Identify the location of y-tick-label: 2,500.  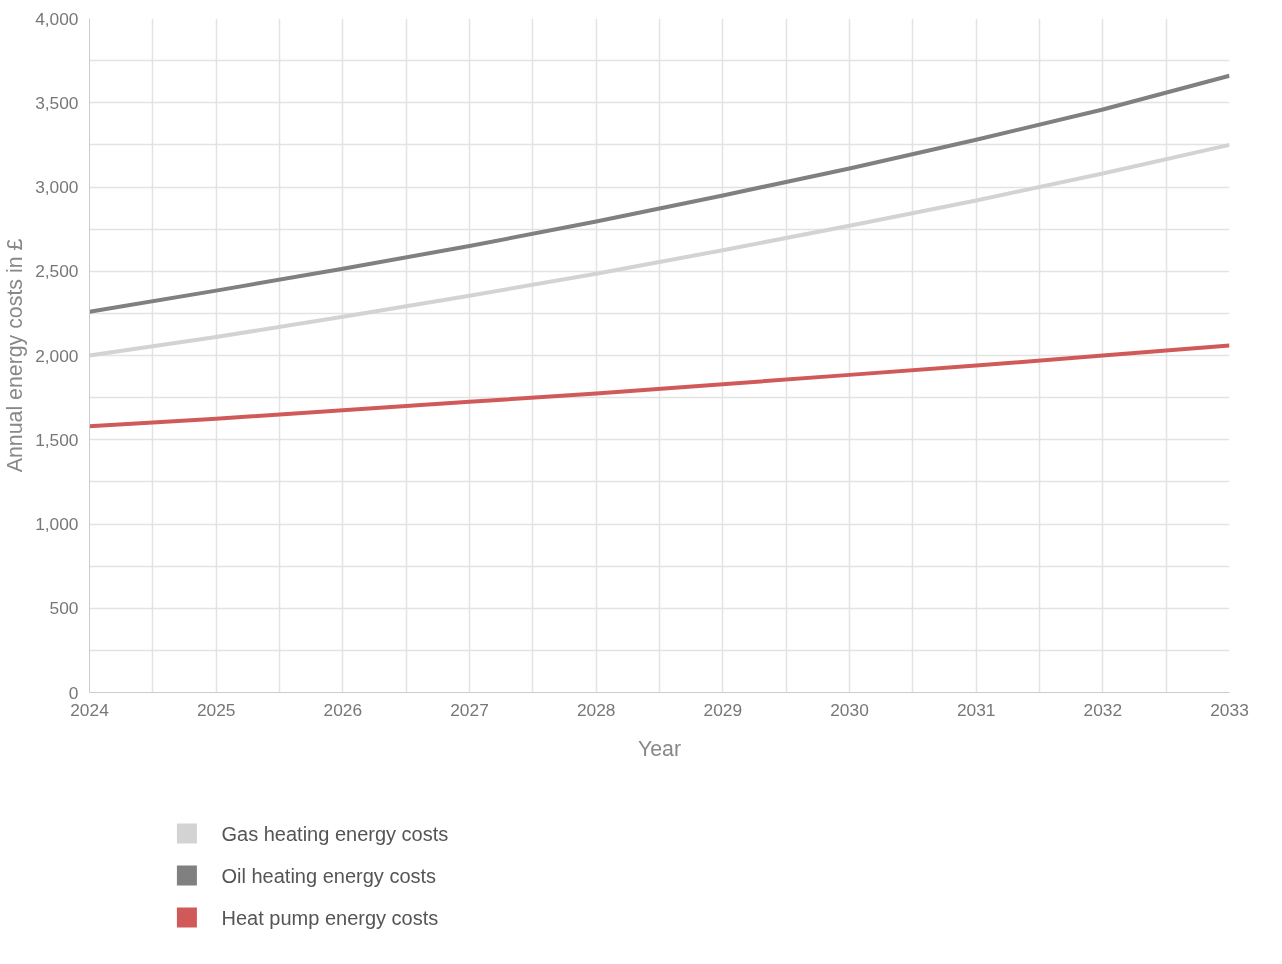
(57, 271).